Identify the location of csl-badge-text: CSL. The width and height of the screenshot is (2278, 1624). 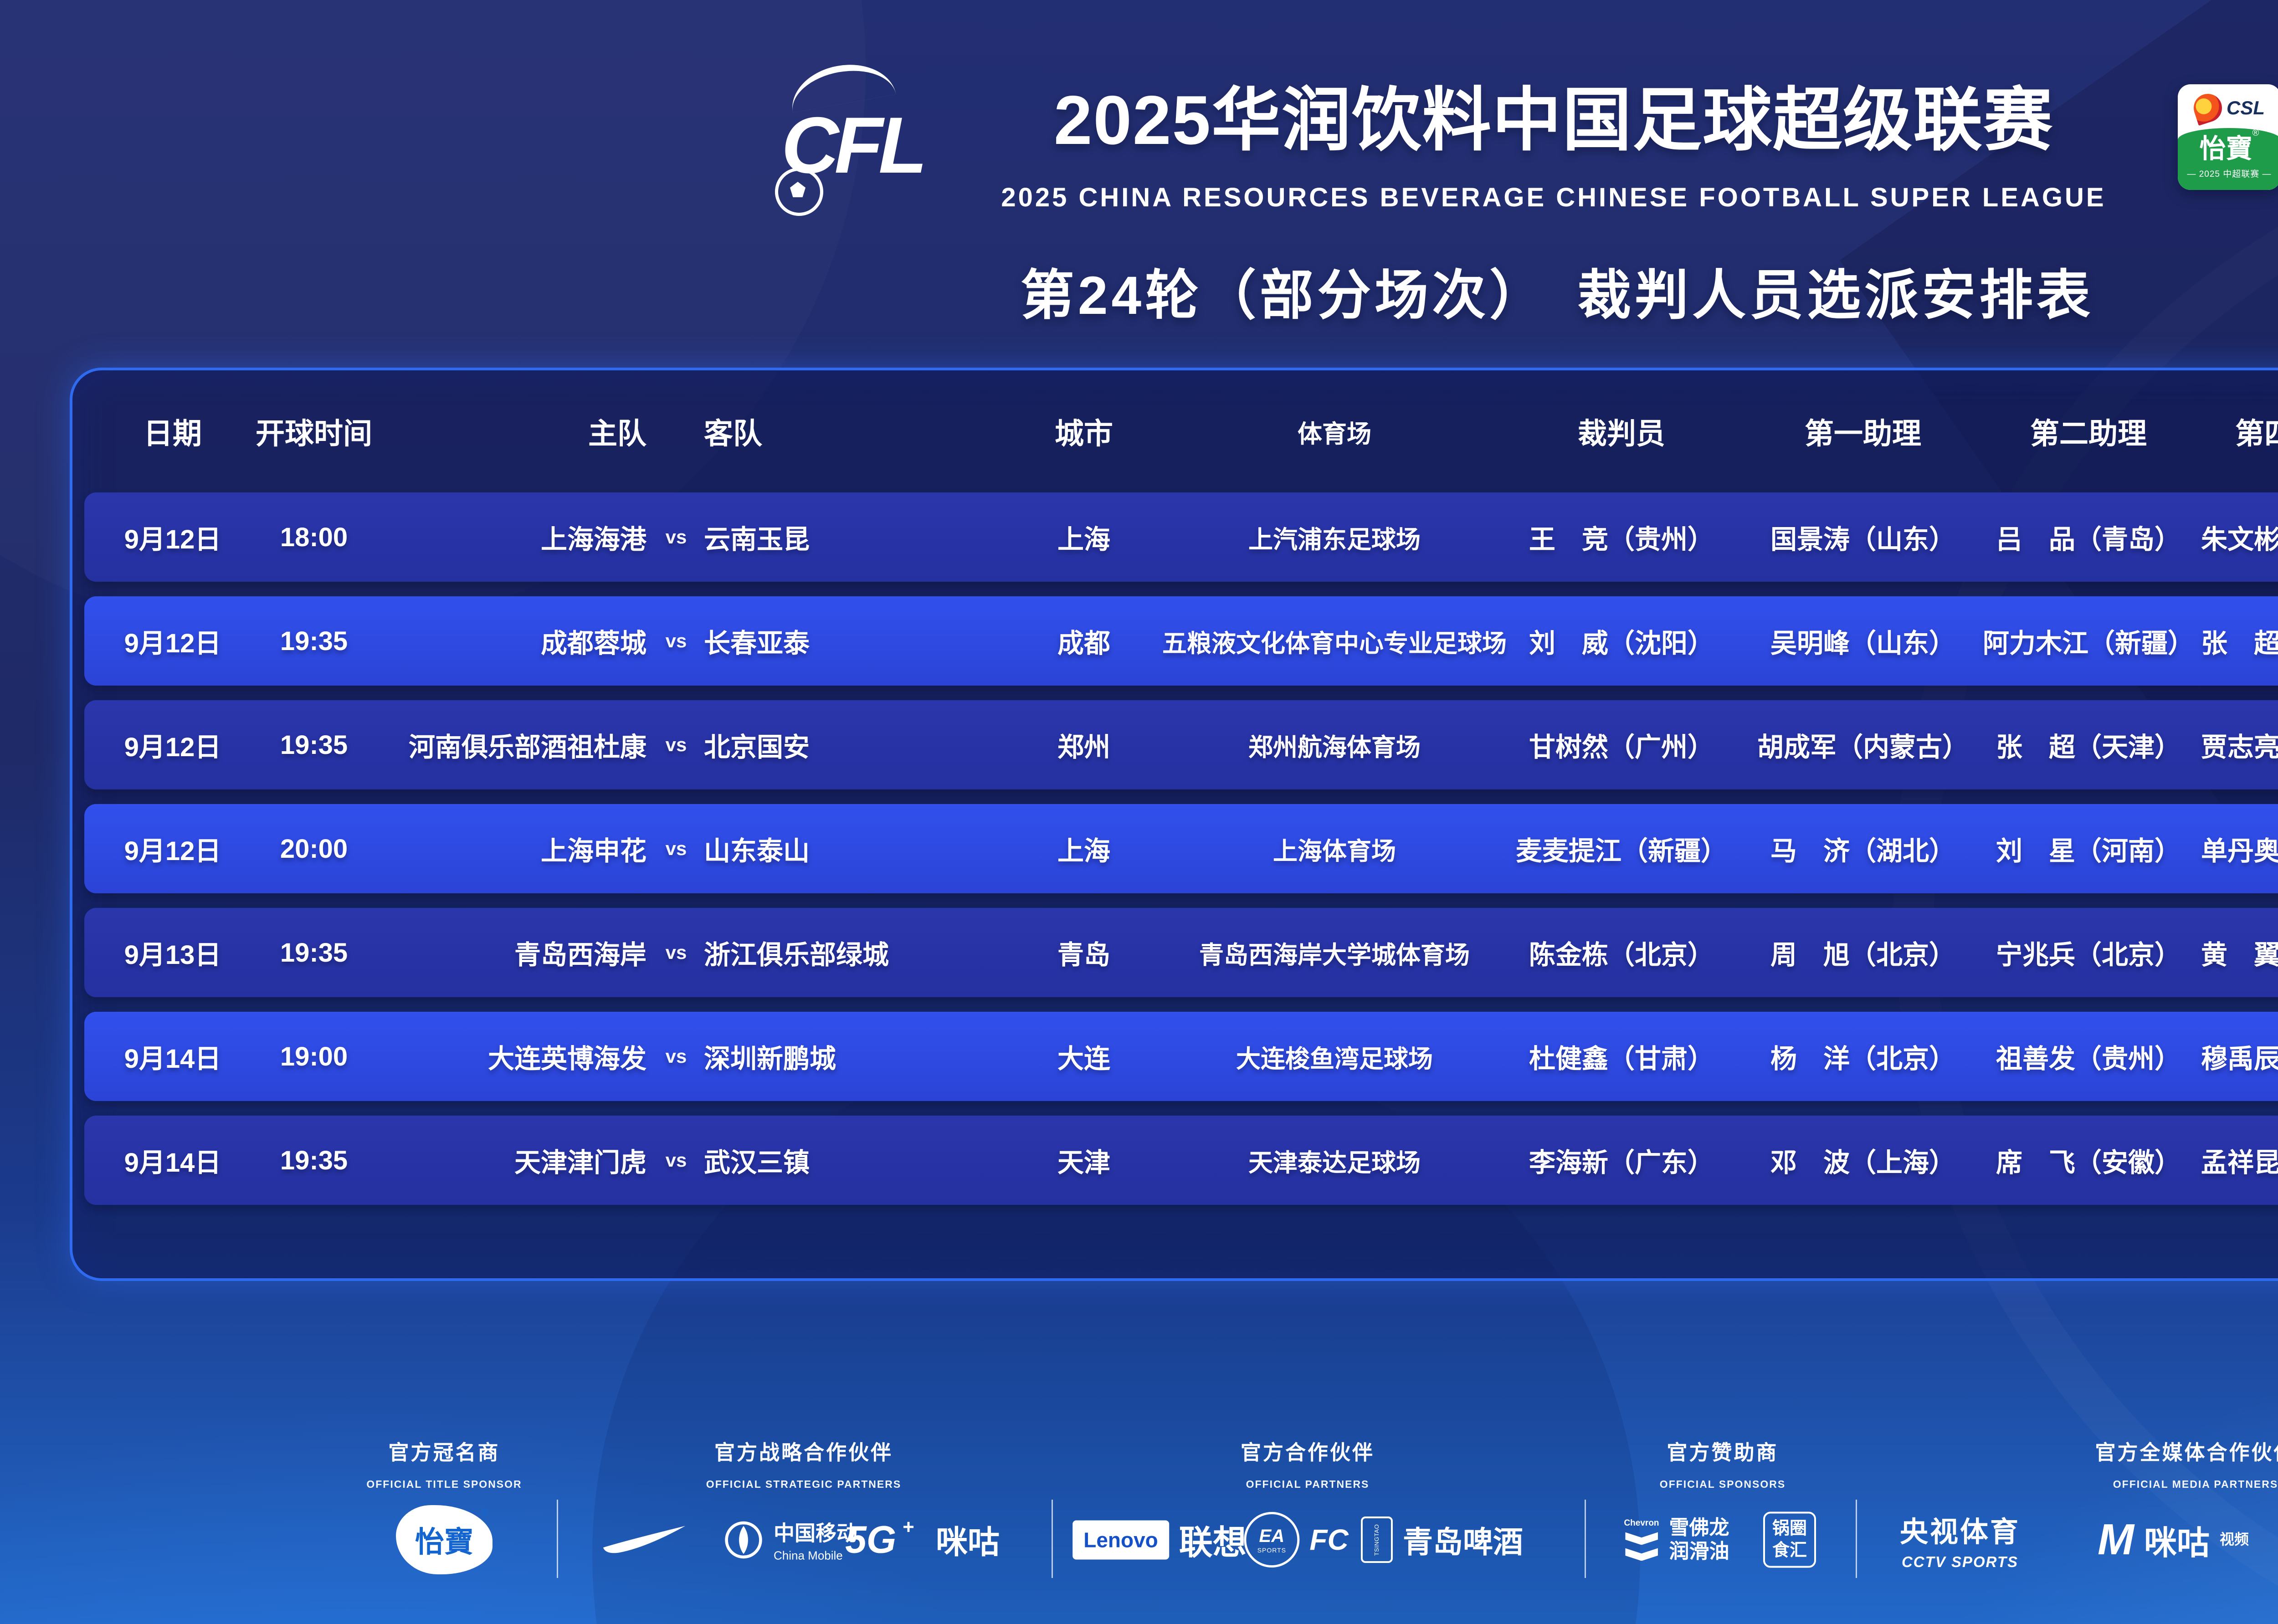
(2246, 108).